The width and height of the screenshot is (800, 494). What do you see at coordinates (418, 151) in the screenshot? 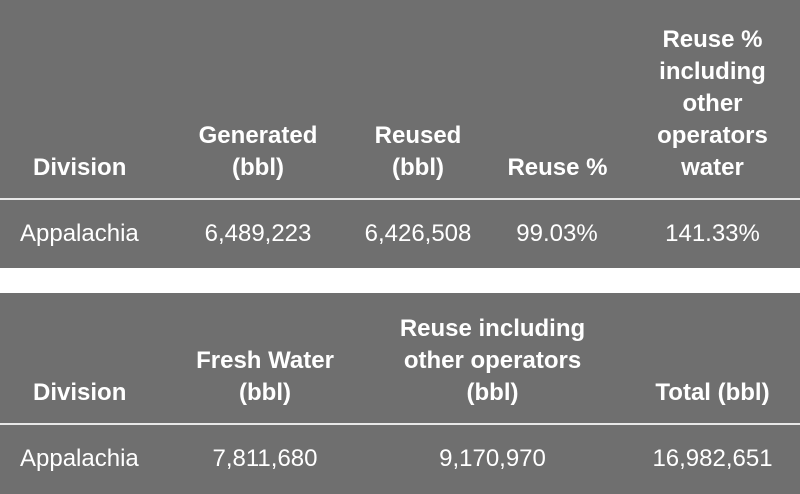
I see `header-reused: Reused (bbl)` at bounding box center [418, 151].